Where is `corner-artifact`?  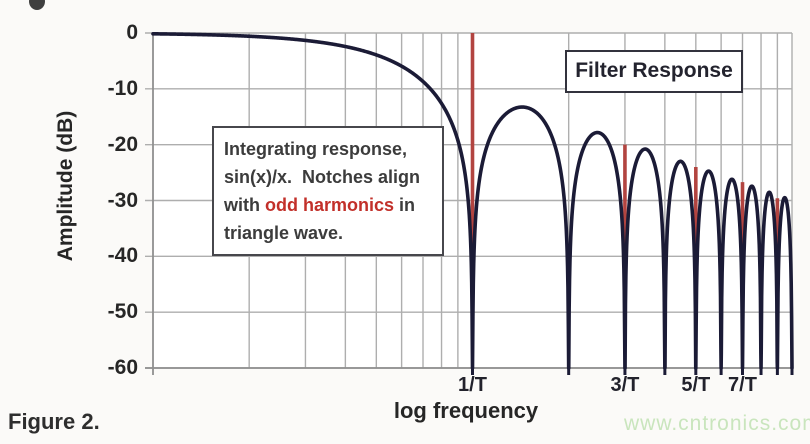
corner-artifact is located at coordinates (37, 5).